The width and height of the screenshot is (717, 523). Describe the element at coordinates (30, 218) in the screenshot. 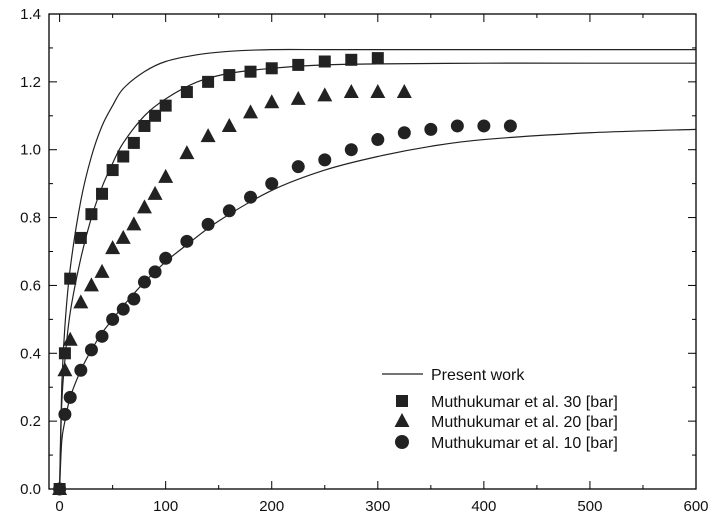

I see `y-tick-label: 0.8` at that location.